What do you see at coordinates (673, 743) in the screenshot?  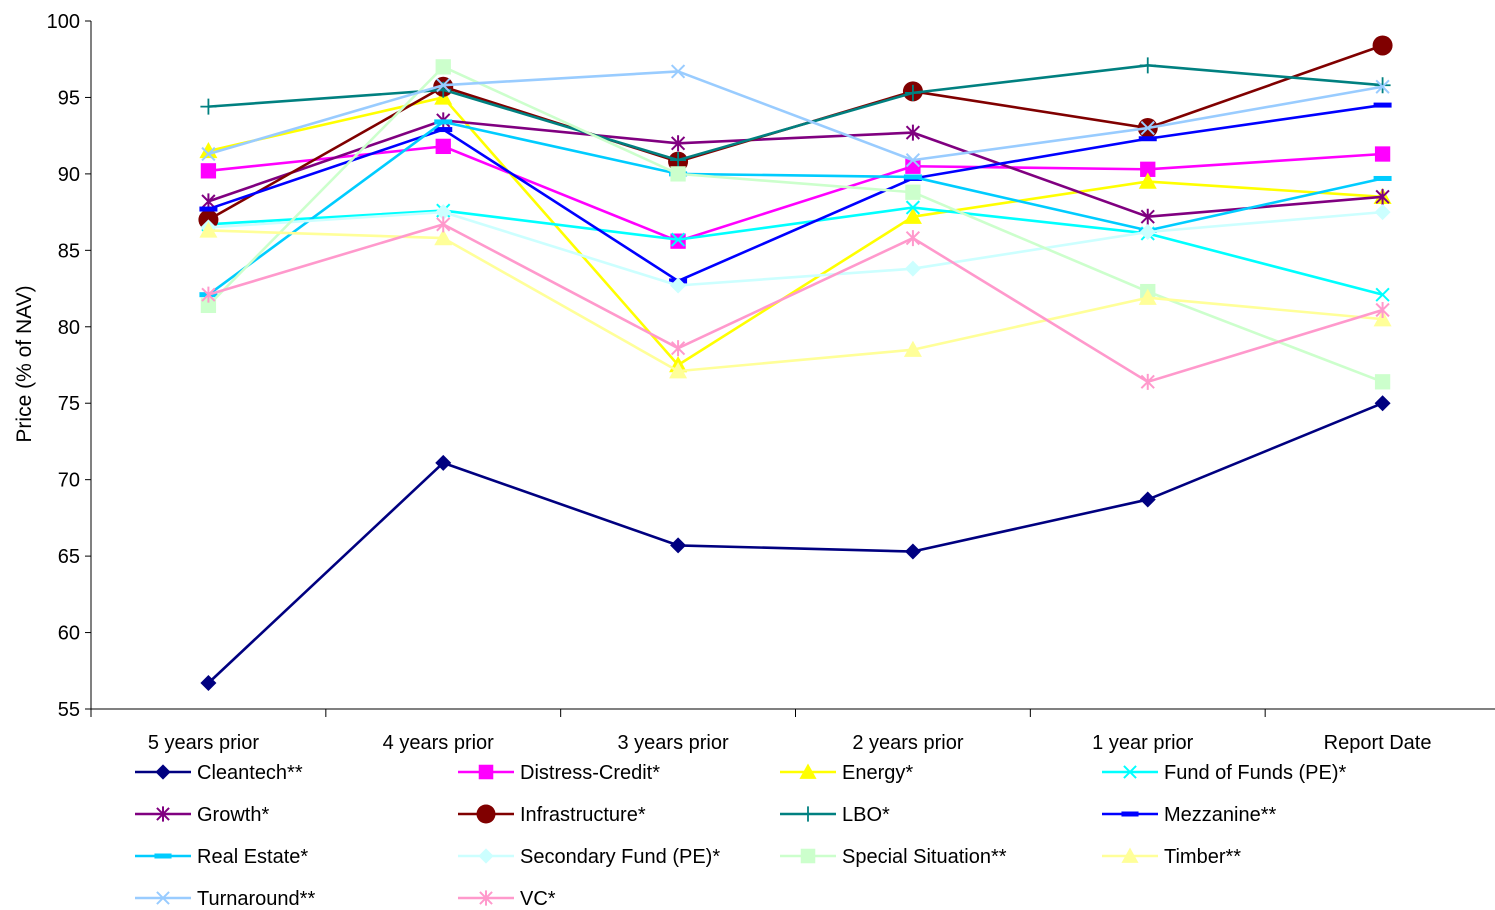 I see `x-tick-label: 3 years prior` at bounding box center [673, 743].